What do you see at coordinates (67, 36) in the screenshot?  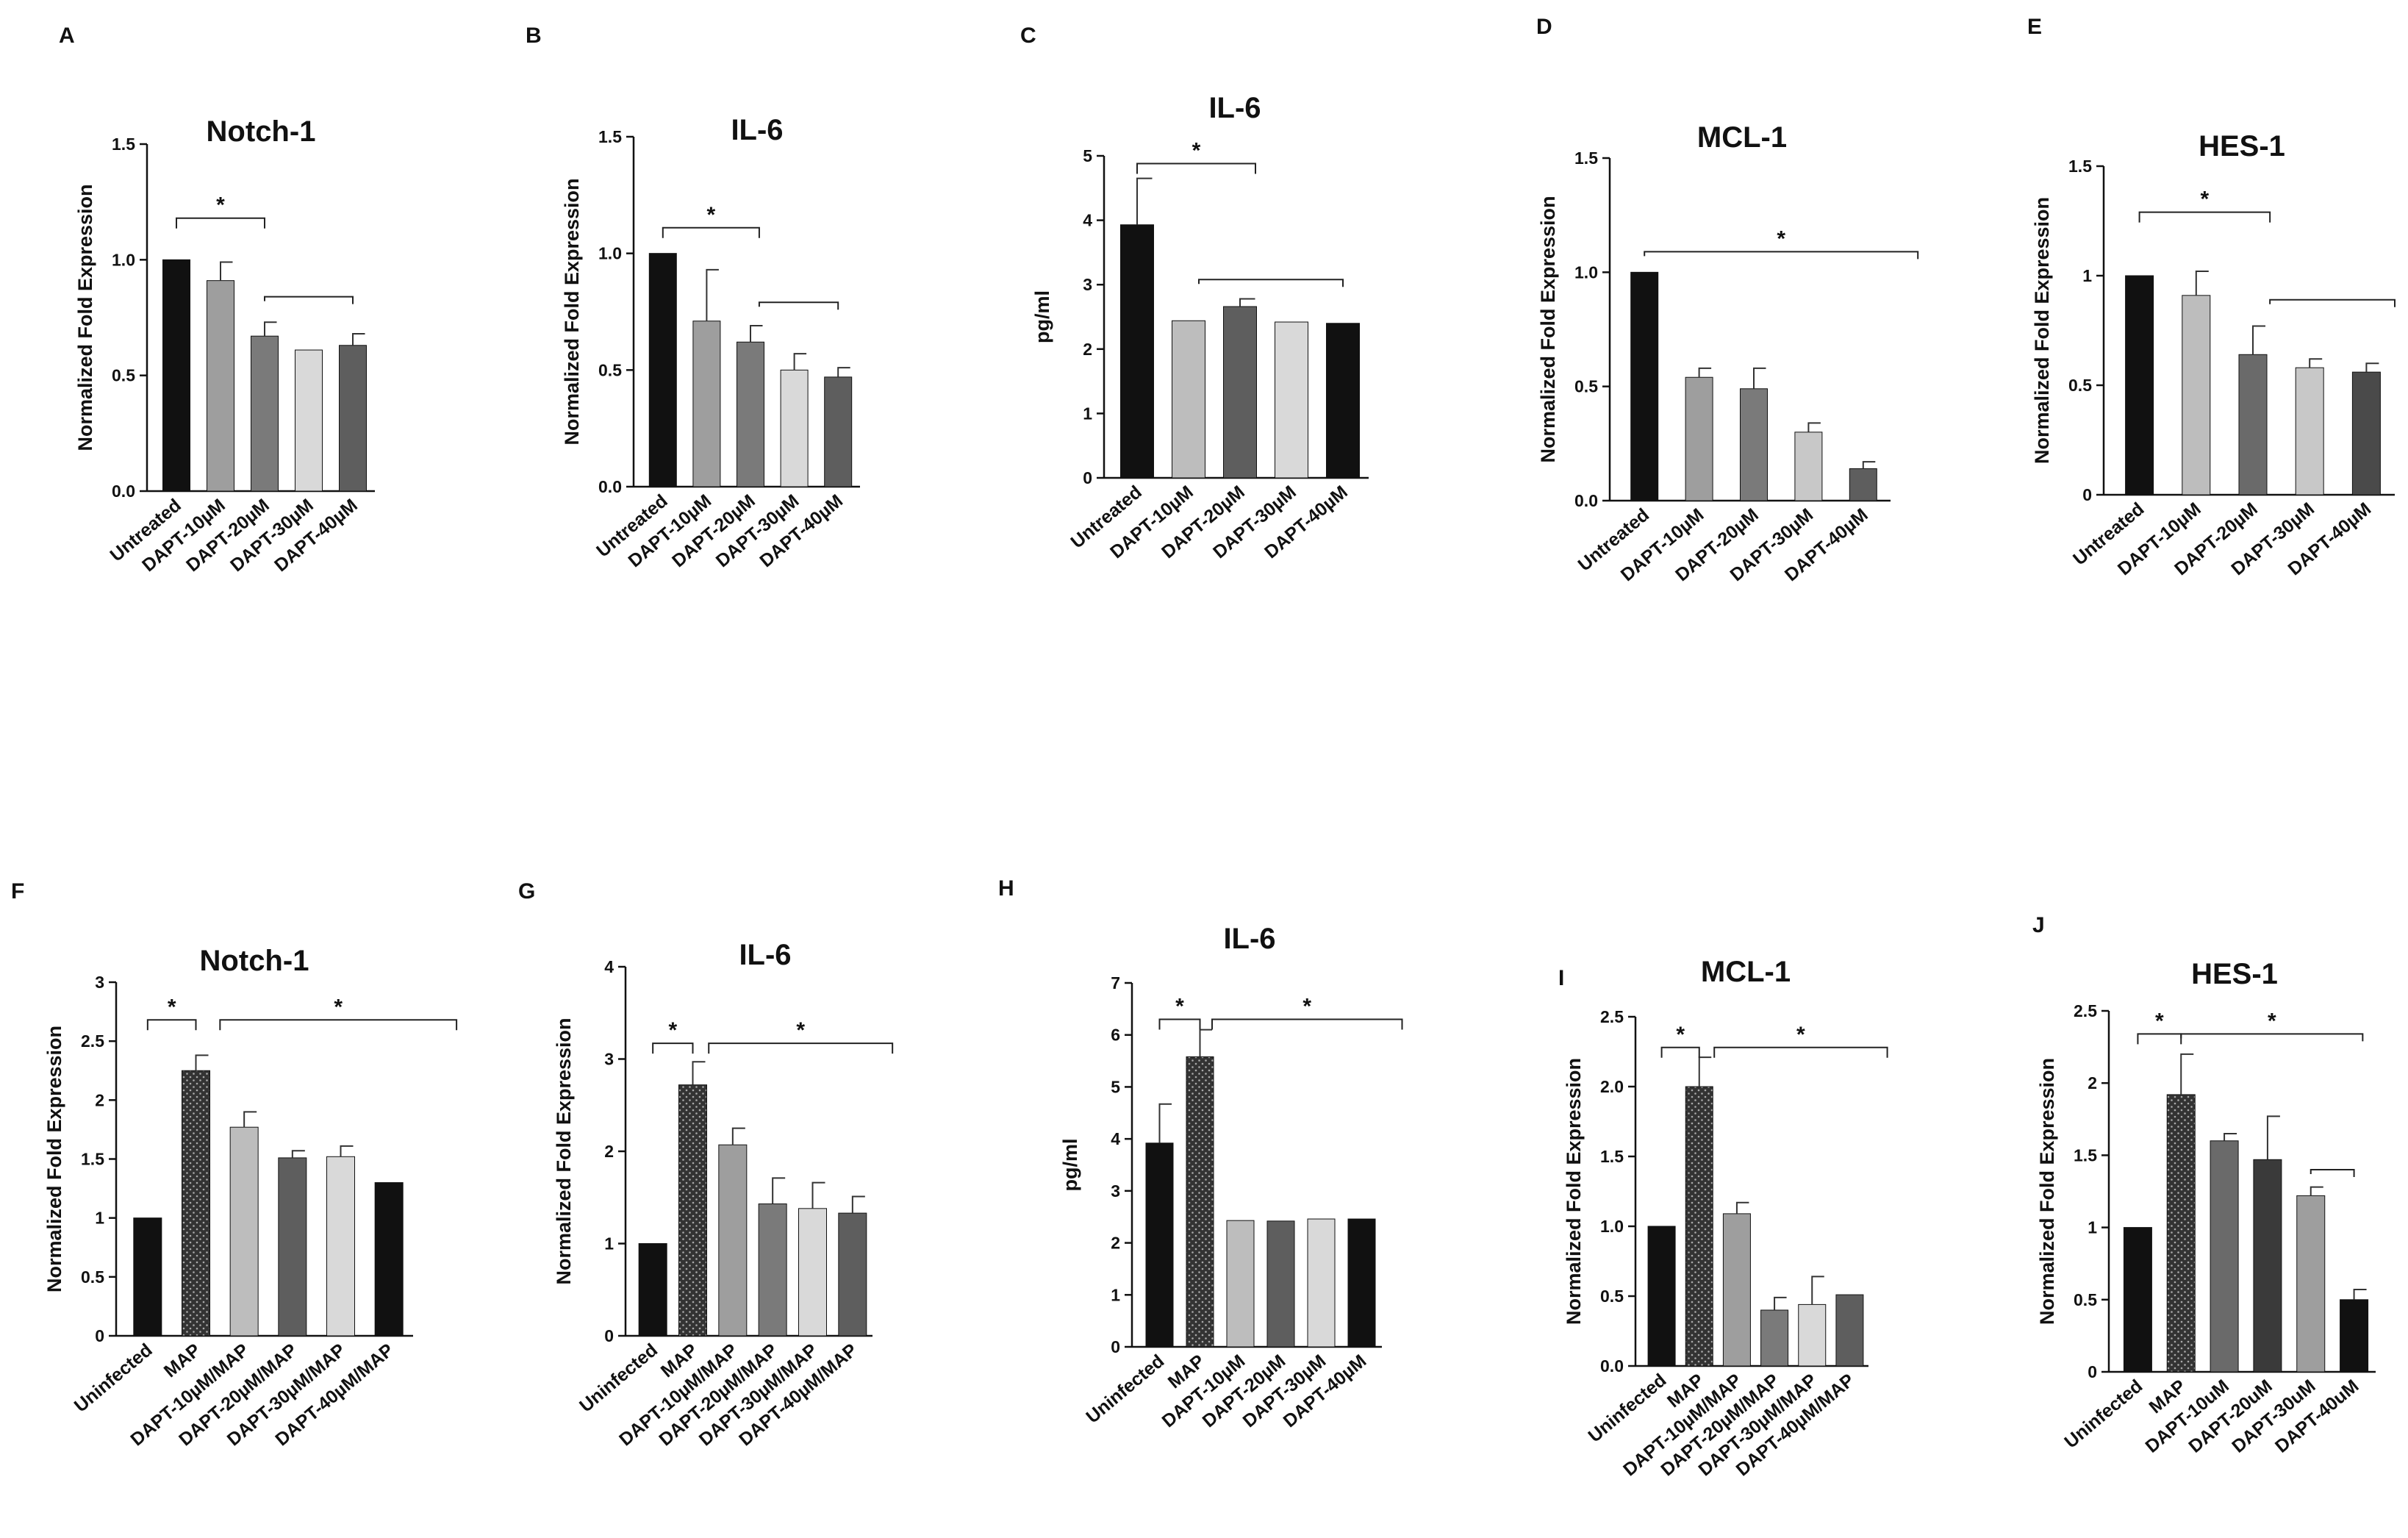 I see `panel-letter: A` at bounding box center [67, 36].